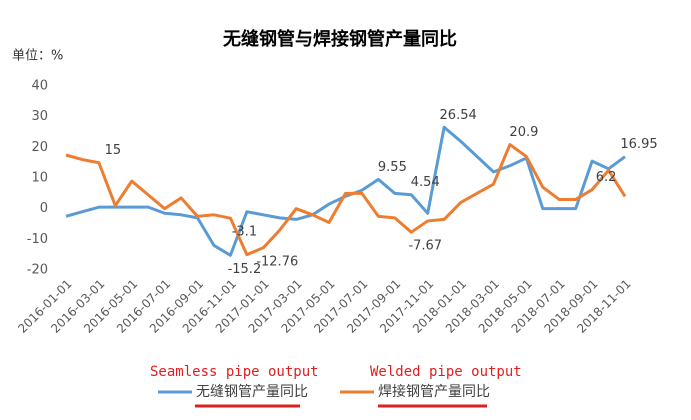  I want to click on y-tick-label: 20, so click(39, 147).